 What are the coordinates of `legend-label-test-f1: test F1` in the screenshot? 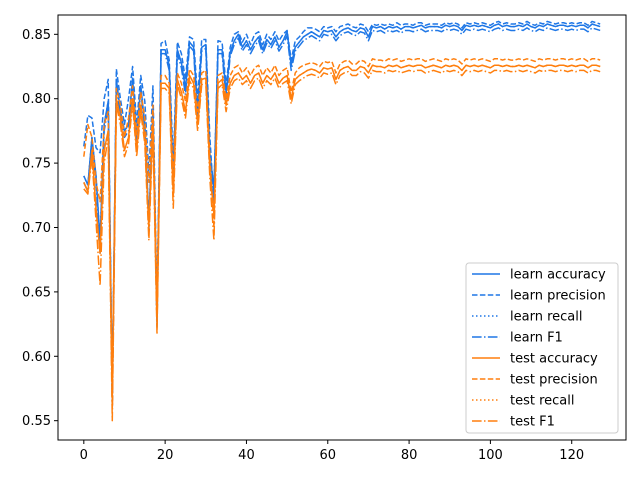 It's located at (532, 422).